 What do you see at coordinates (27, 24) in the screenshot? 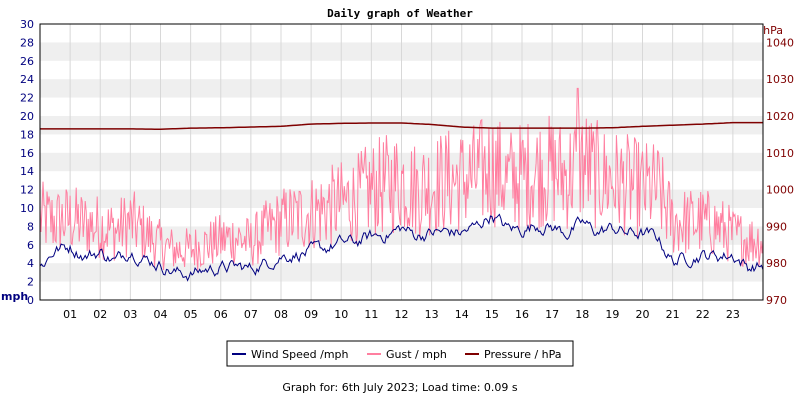
I see `left-tick-label: 30` at bounding box center [27, 24].